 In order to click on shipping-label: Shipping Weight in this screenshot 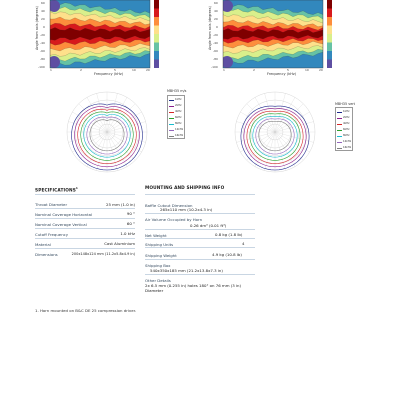, I will do `click(161, 255)`.